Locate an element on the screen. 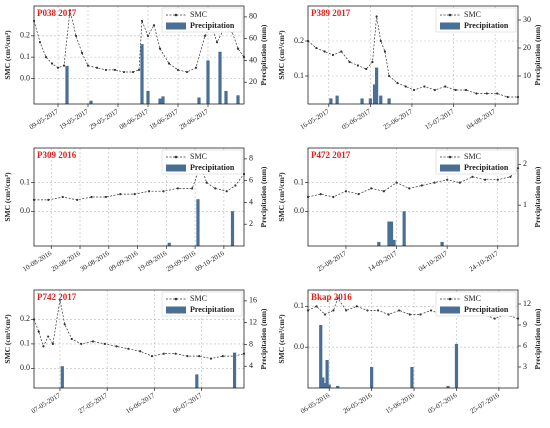 Image resolution: width=550 pixels, height=428 pixels. y2-tick-label: 60 is located at coordinates (253, 37).